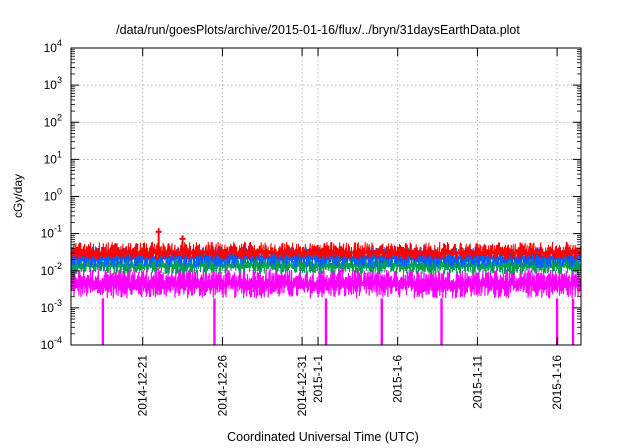  Describe the element at coordinates (53, 195) in the screenshot. I see `y-tick-label: 10⁰` at that location.